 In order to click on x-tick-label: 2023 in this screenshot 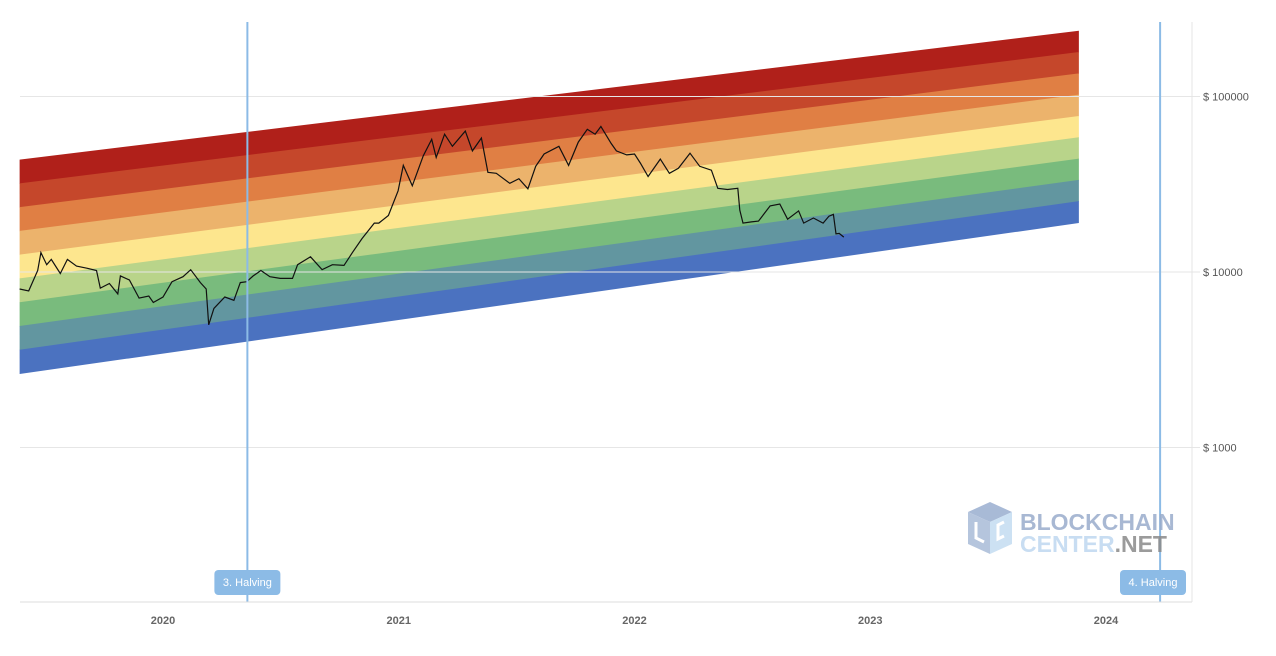, I will do `click(870, 621)`.